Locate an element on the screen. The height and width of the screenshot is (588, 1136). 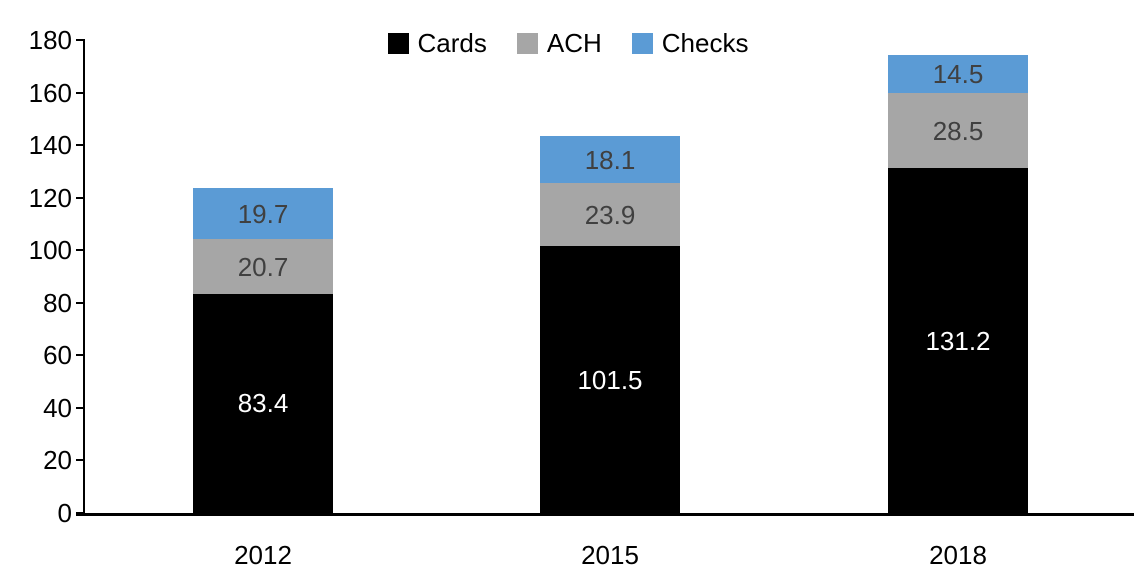
data-label-ach-2015: 23.9 is located at coordinates (610, 214).